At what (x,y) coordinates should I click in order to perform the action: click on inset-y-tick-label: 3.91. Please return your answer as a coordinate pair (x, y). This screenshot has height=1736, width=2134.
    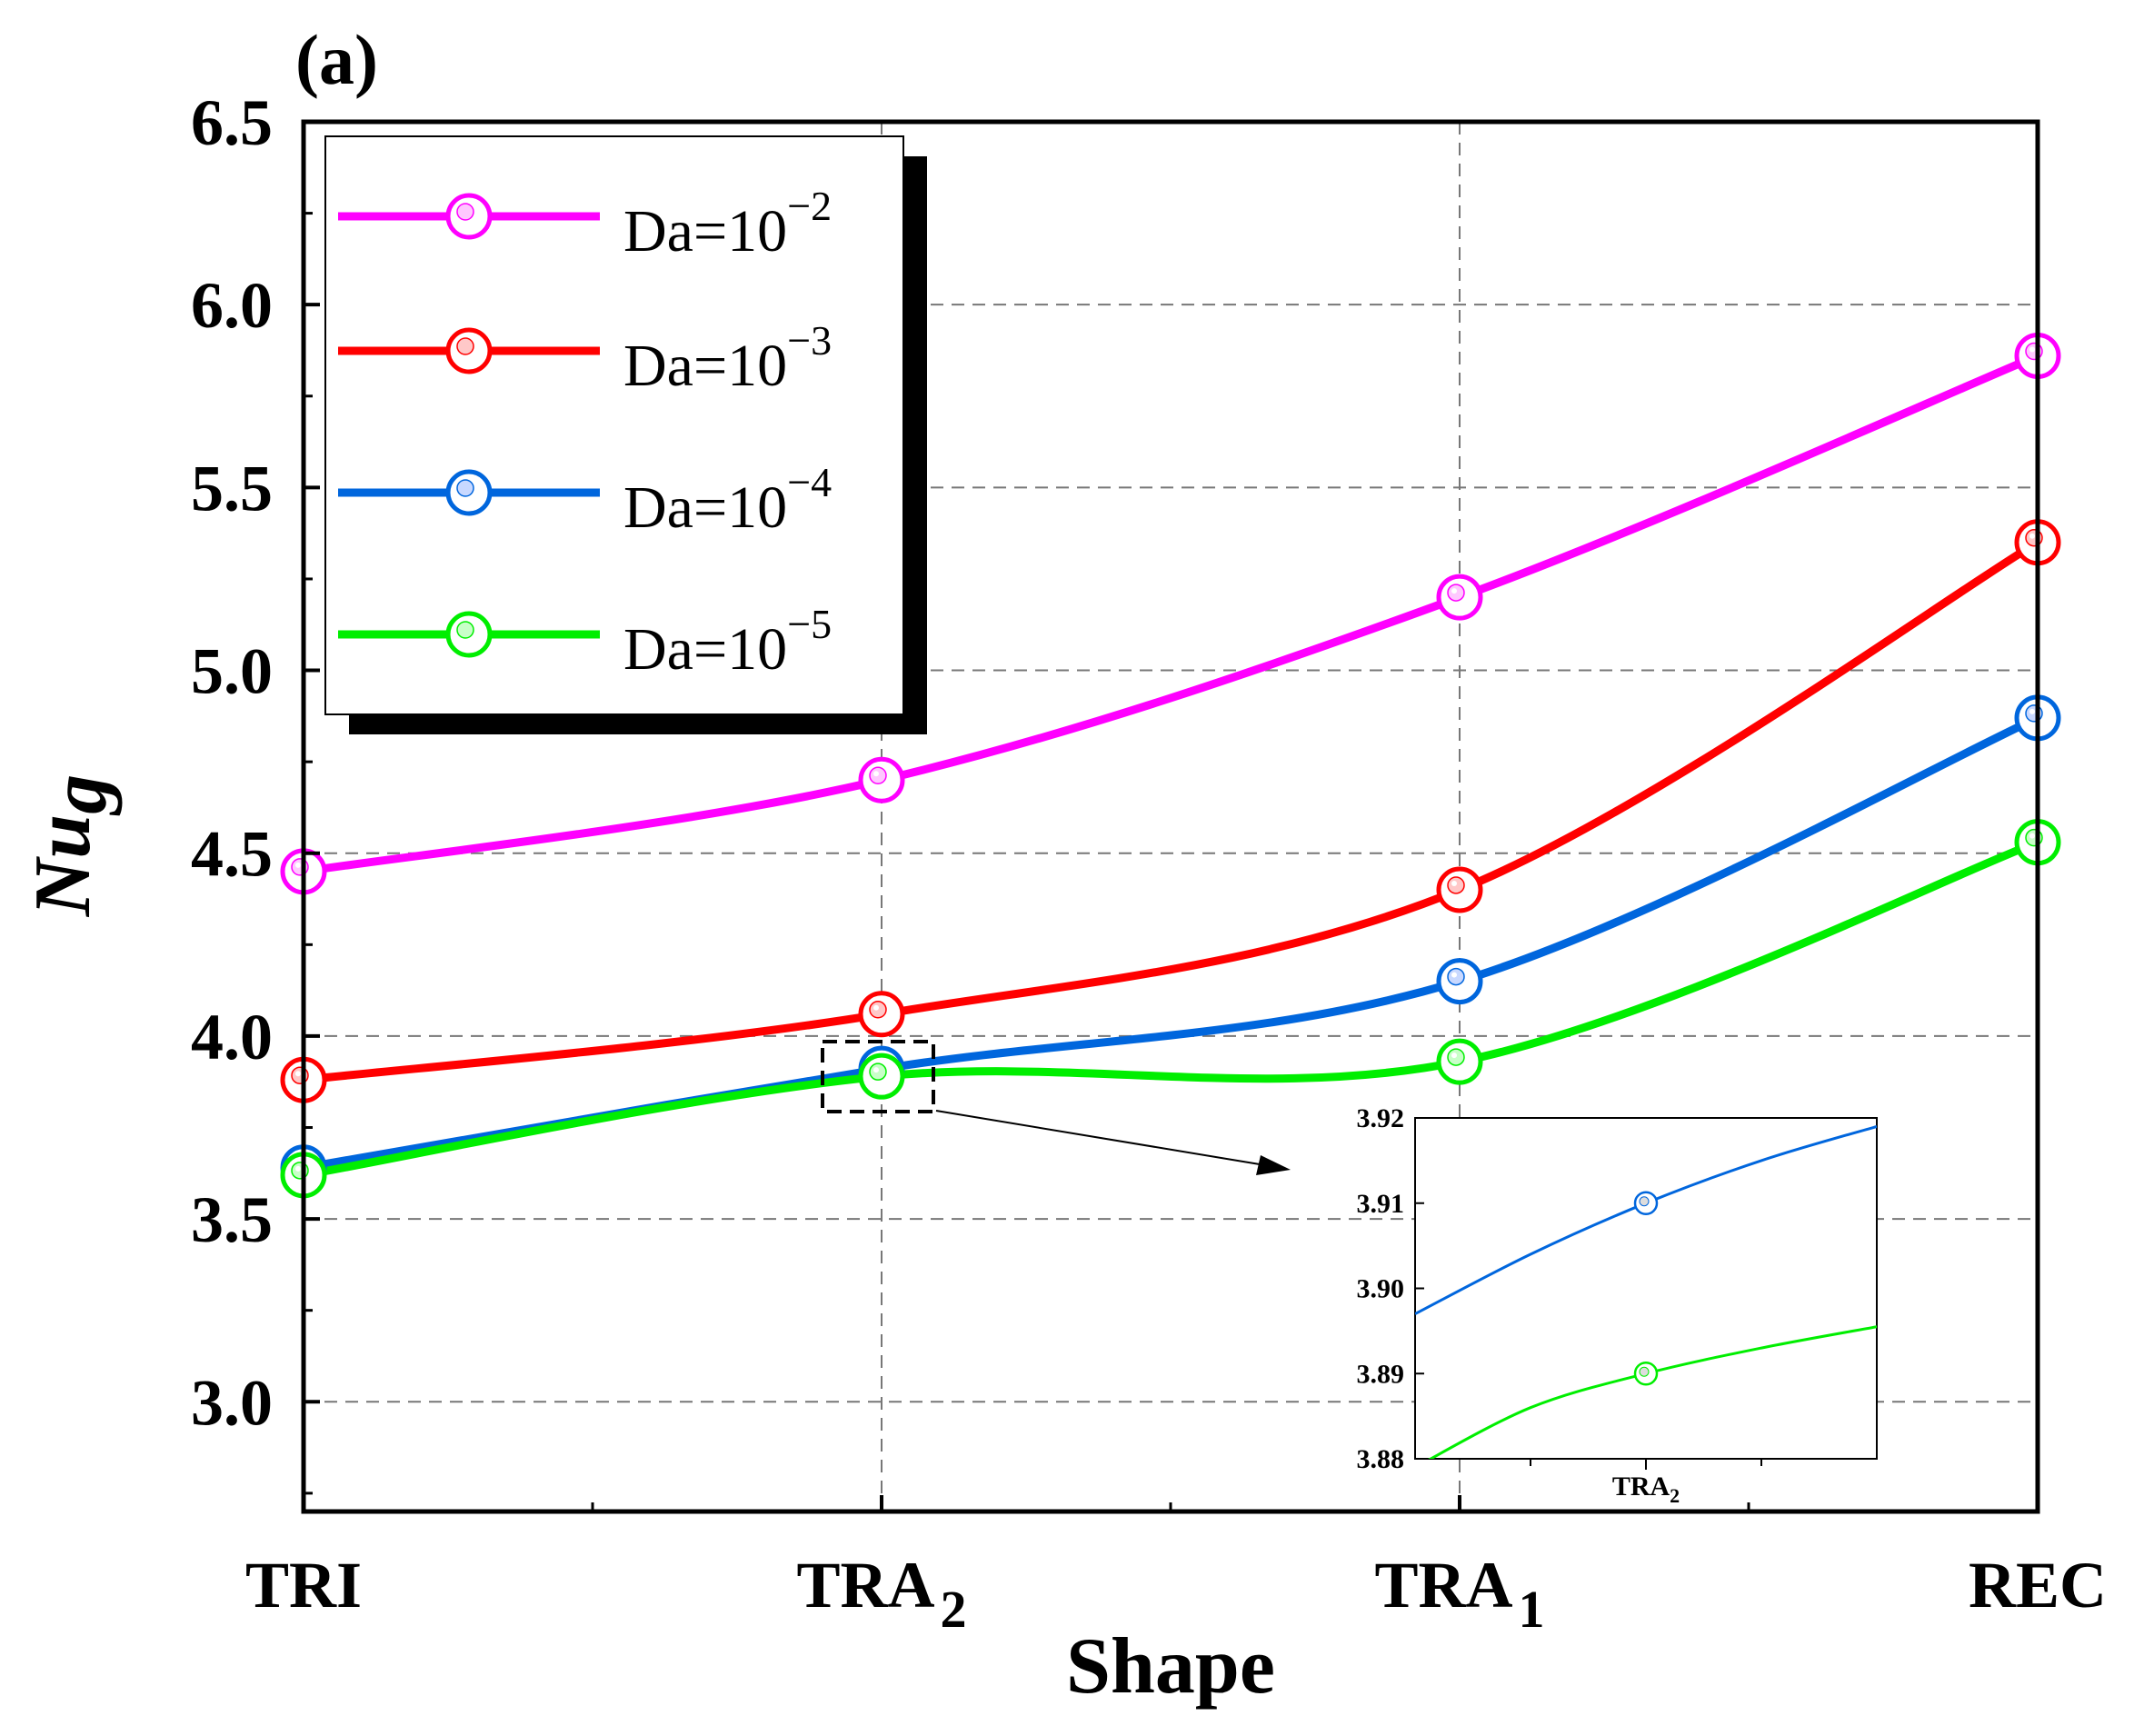
    Looking at the image, I should click on (1381, 1204).